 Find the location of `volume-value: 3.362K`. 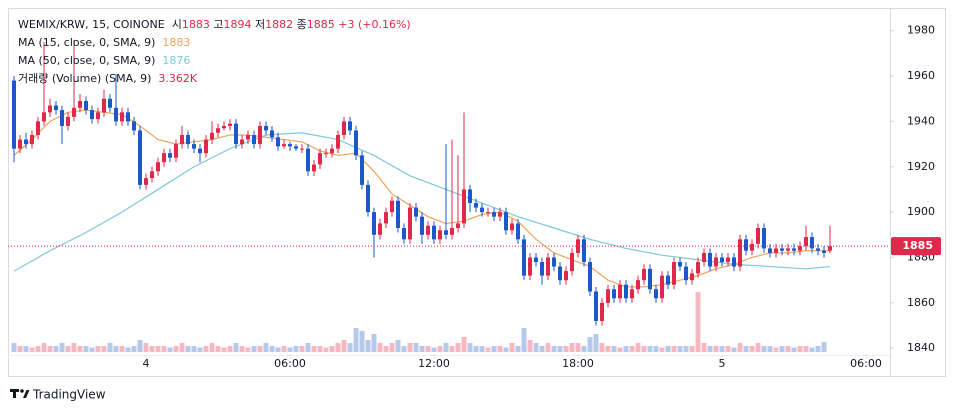

volume-value: 3.362K is located at coordinates (178, 78).